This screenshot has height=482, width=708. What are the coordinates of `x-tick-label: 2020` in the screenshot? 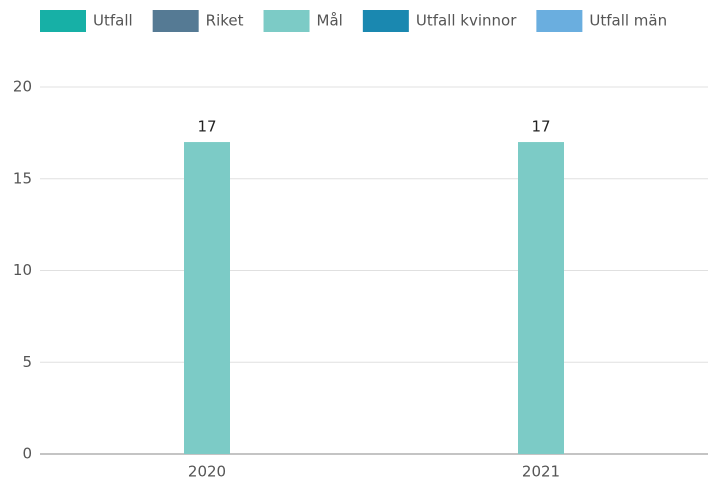 It's located at (207, 472).